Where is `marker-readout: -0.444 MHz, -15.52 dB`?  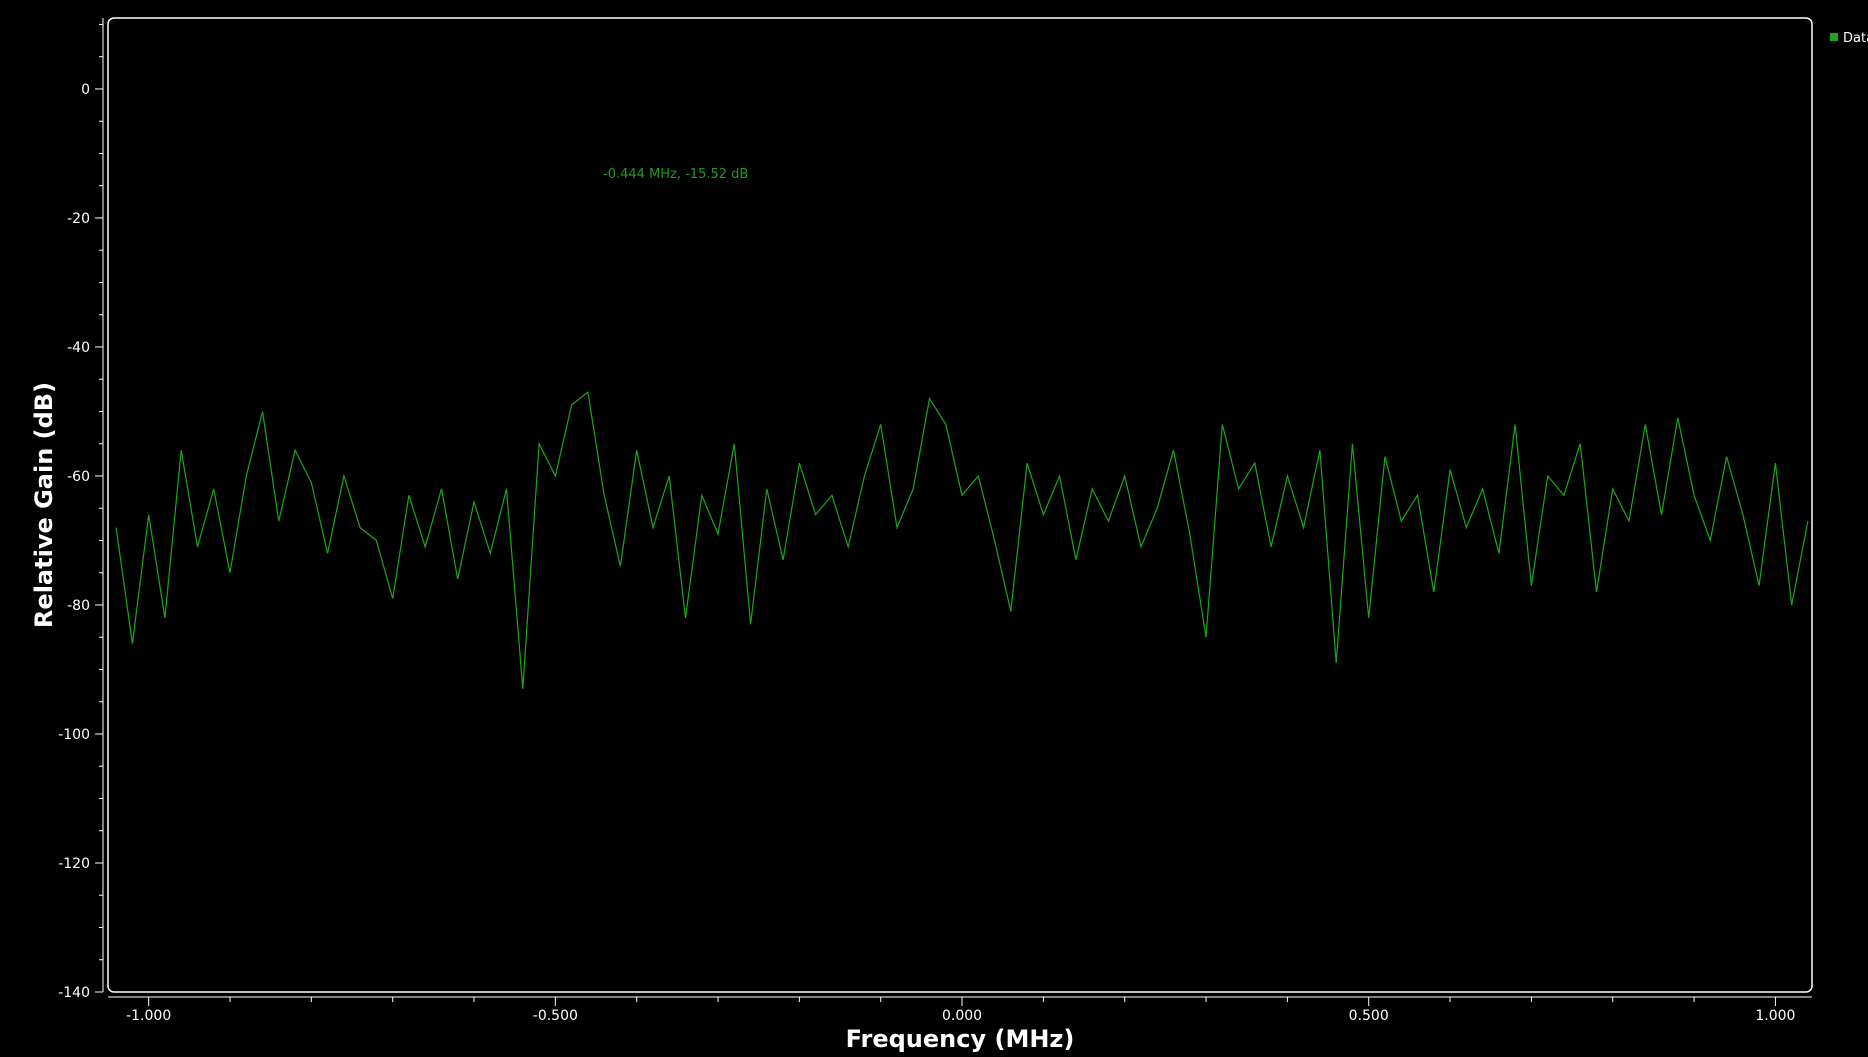
marker-readout: -0.444 MHz, -15.52 dB is located at coordinates (675, 174).